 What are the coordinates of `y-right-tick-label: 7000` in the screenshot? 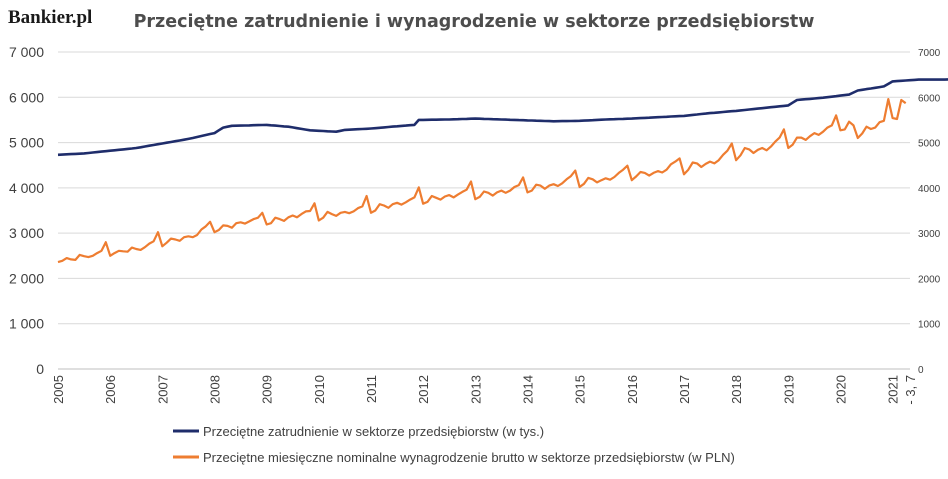 It's located at (929, 53).